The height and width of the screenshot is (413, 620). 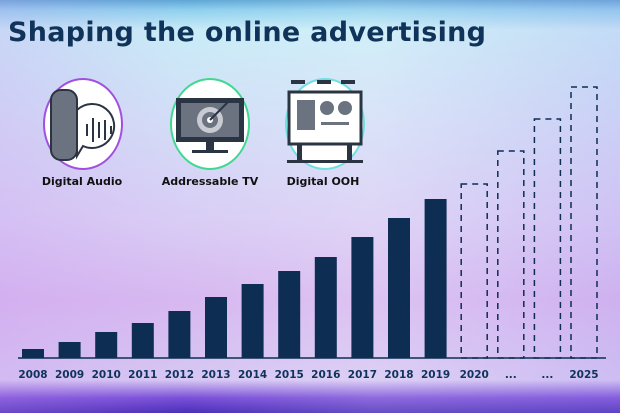 I want to click on channel-label-digital-ooh: Digital OOH, so click(x=323, y=181).